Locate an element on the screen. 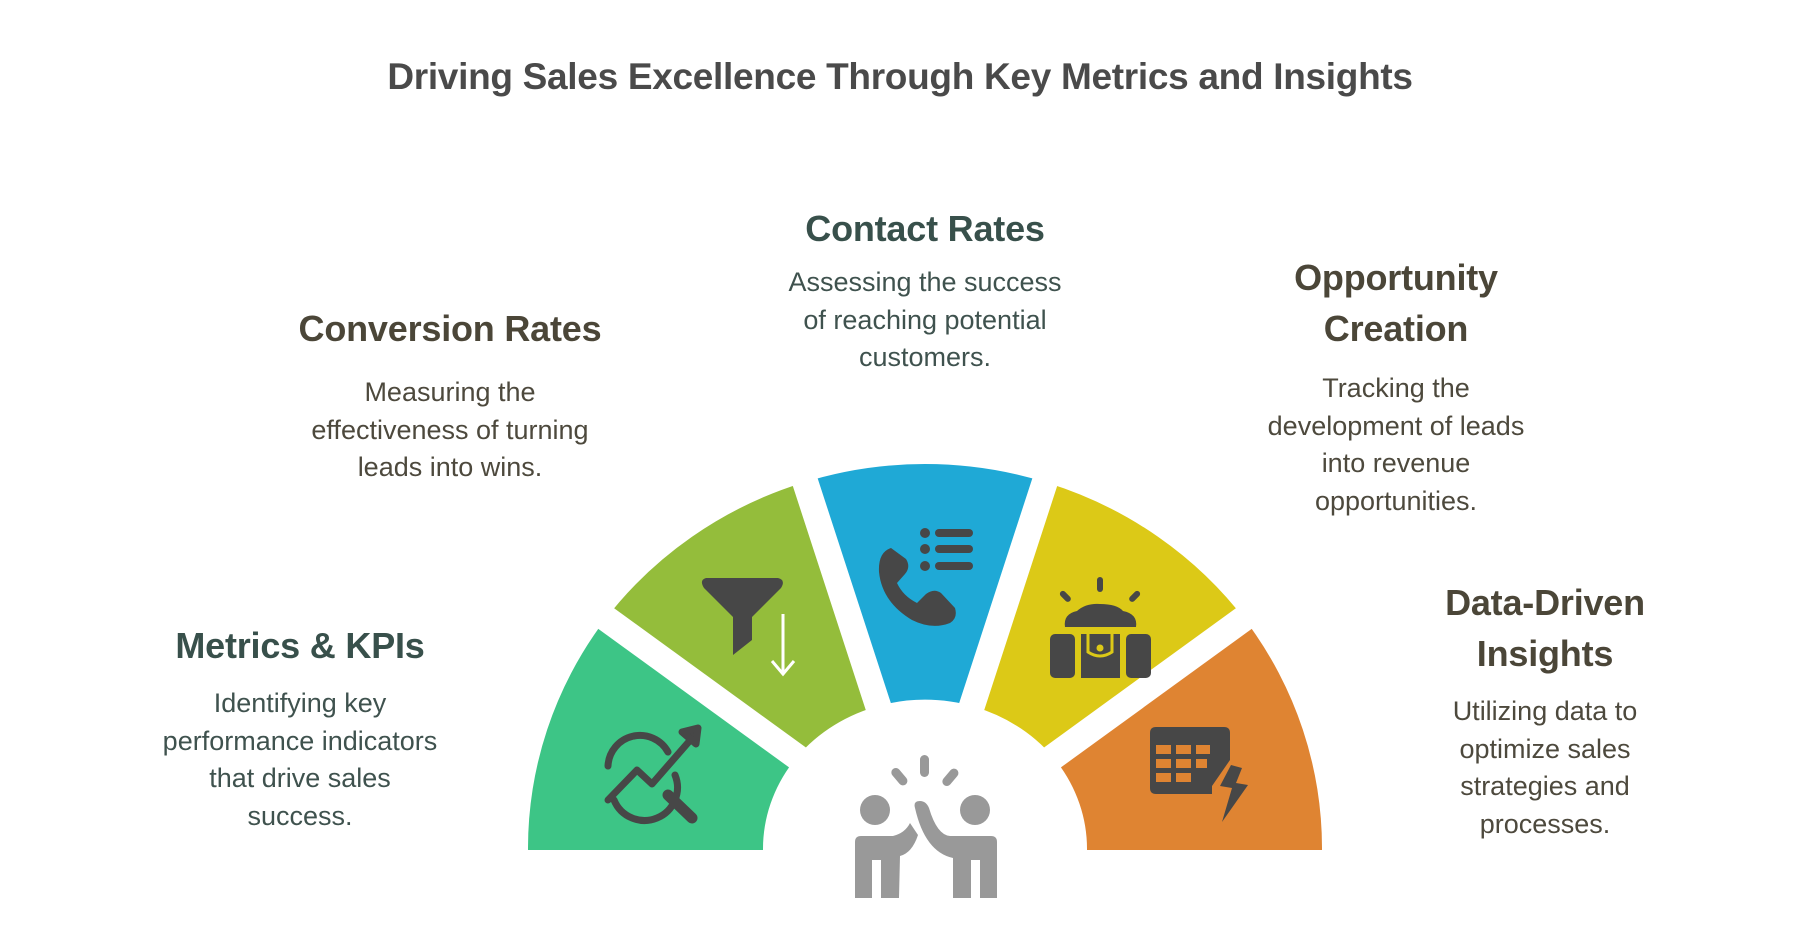 The width and height of the screenshot is (1800, 942). high-five-icon is located at coordinates (926, 826).